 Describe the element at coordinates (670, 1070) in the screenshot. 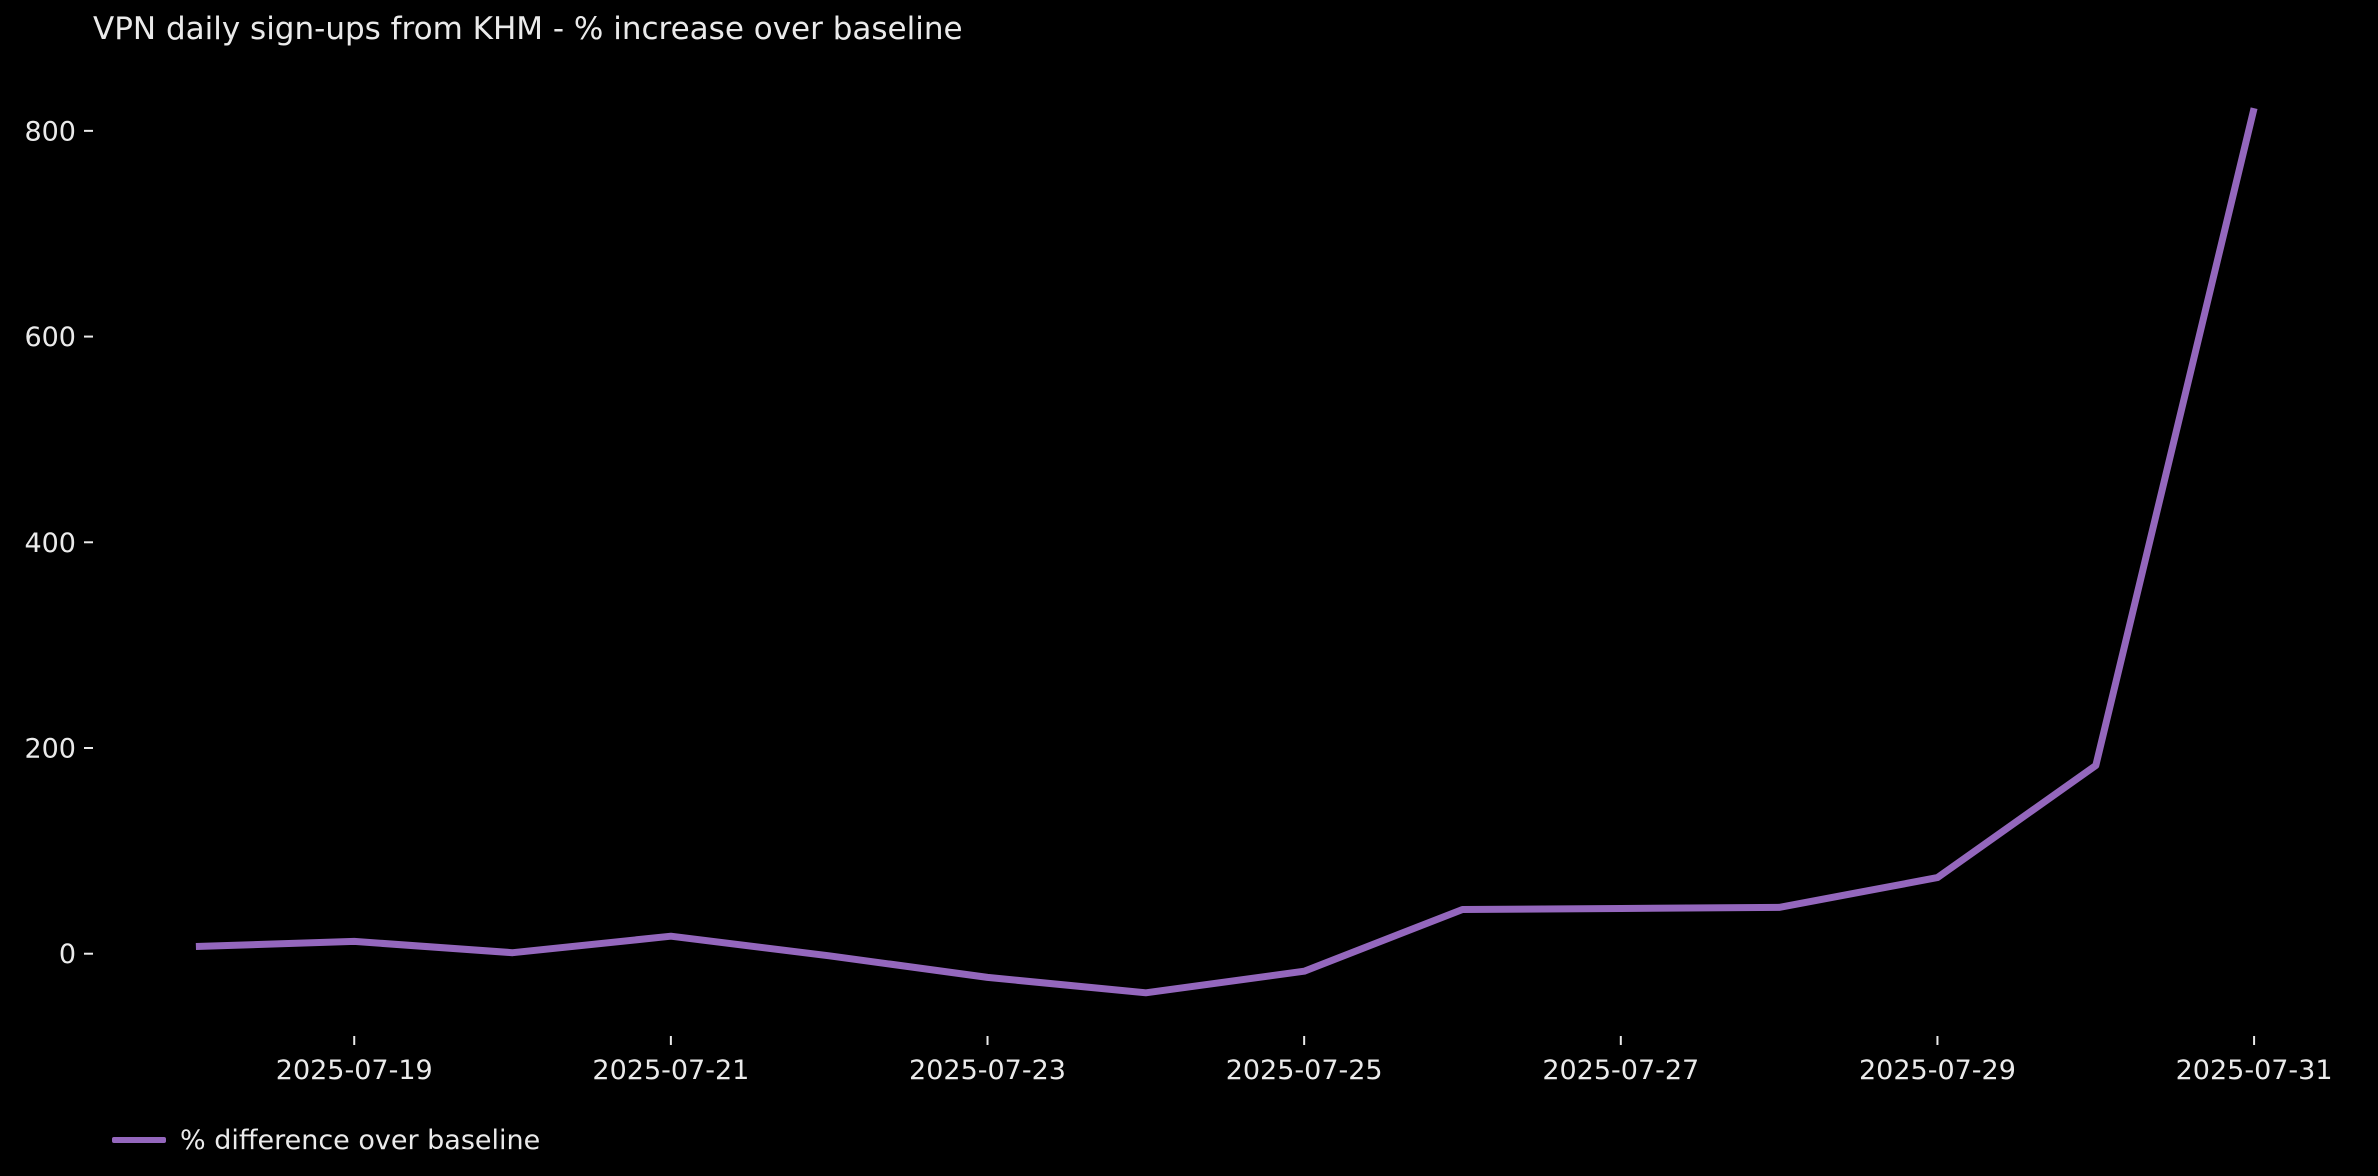

I see `x-tick-label: 2025-07-21` at that location.